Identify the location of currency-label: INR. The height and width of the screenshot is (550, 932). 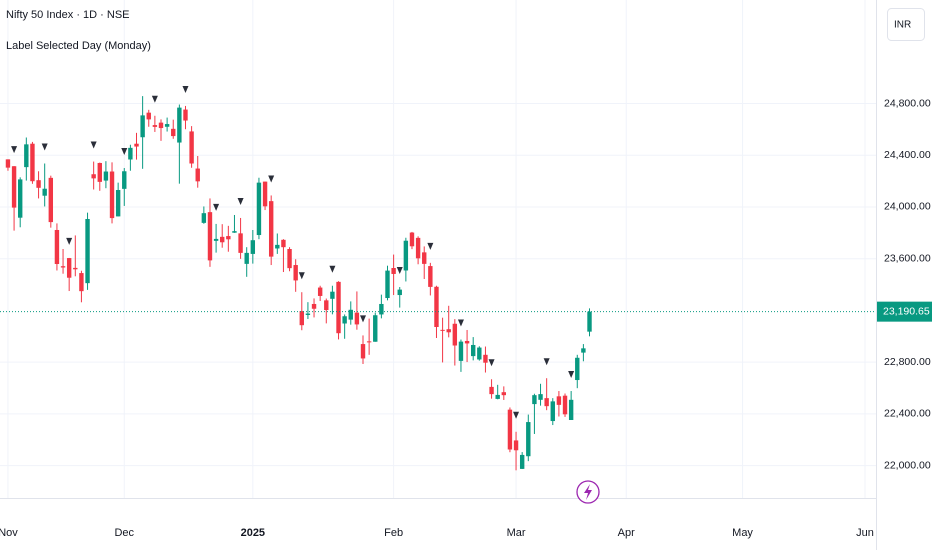
(902, 25).